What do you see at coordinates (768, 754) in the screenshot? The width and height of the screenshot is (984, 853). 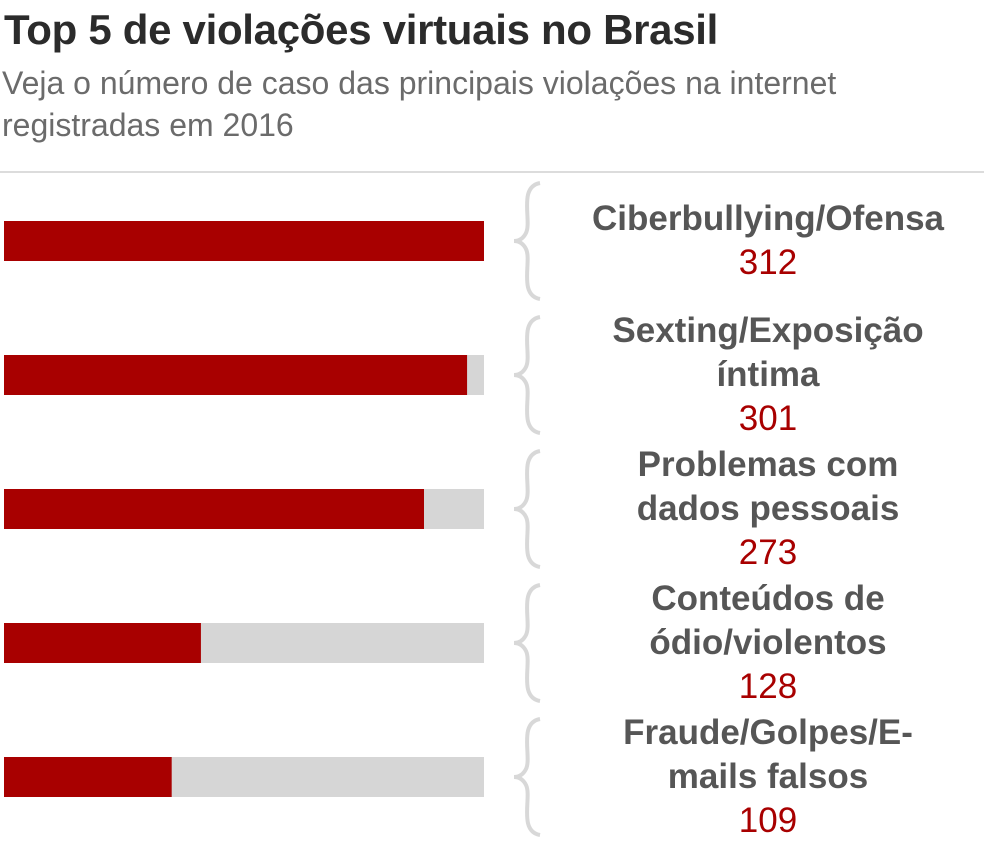 I see `category-label: Fraude/Golpes/E- mails falsos` at bounding box center [768, 754].